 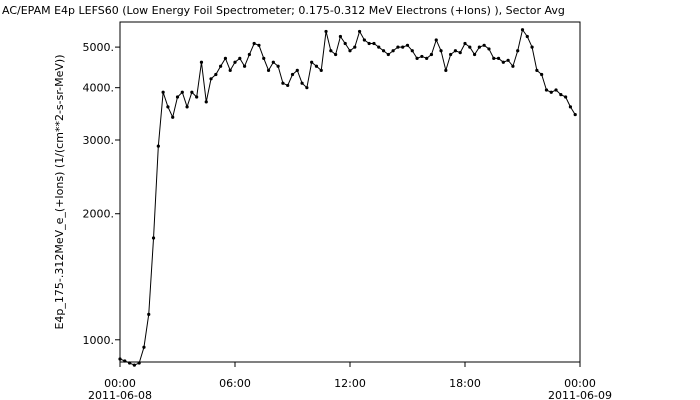 I want to click on x-tick-label: 18:00, so click(x=465, y=383).